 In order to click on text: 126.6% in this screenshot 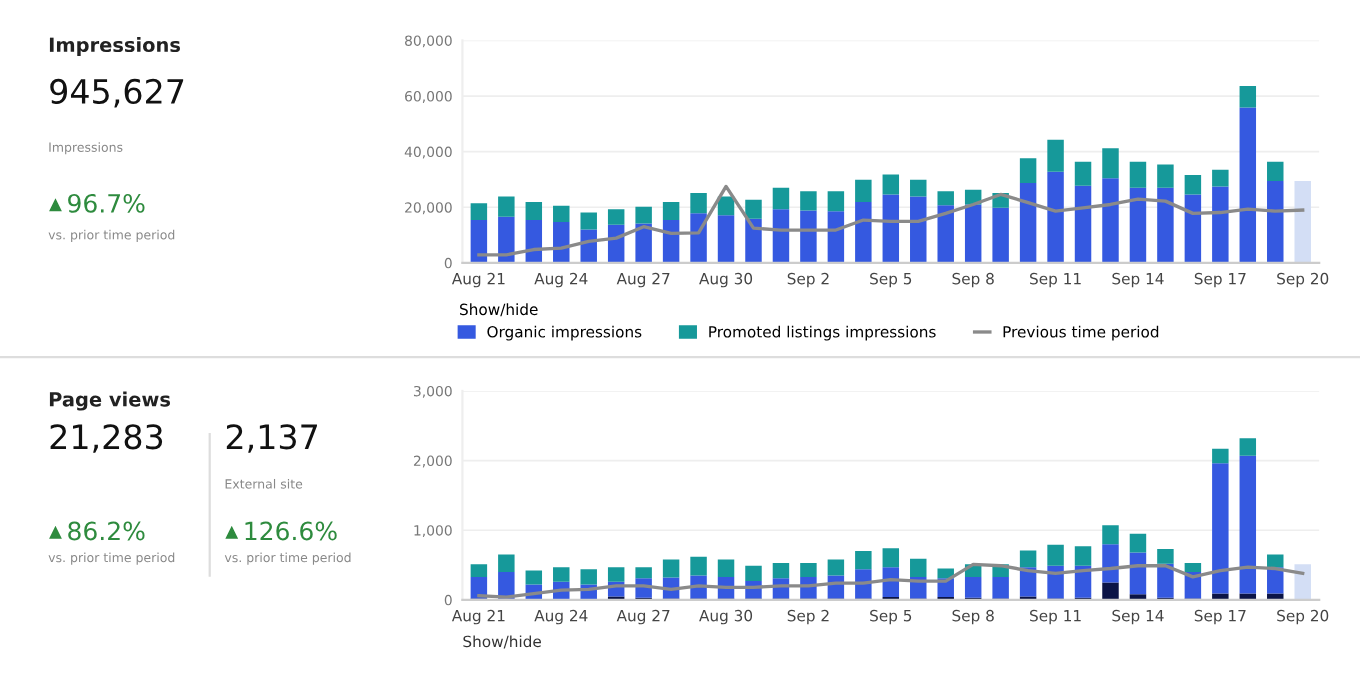, I will do `click(291, 531)`.